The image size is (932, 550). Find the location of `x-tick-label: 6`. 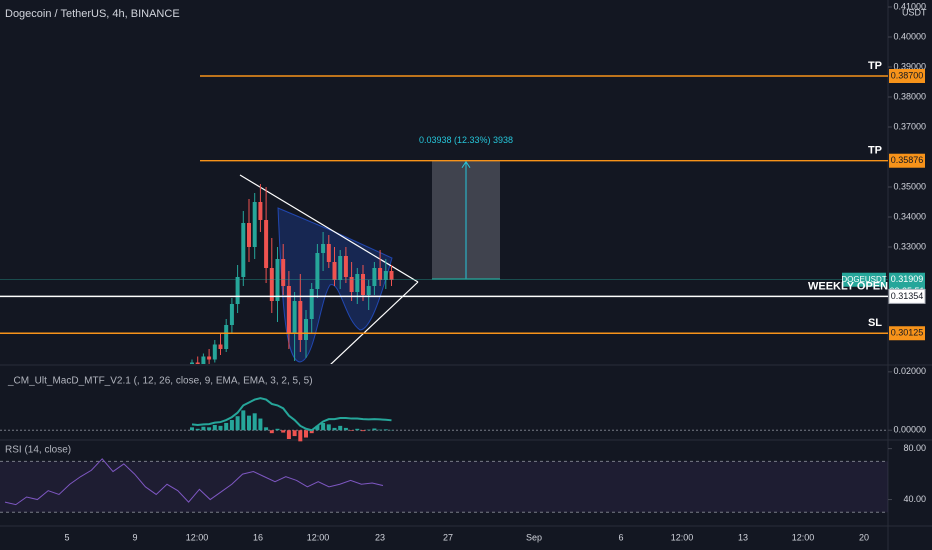

x-tick-label: 6 is located at coordinates (620, 537).